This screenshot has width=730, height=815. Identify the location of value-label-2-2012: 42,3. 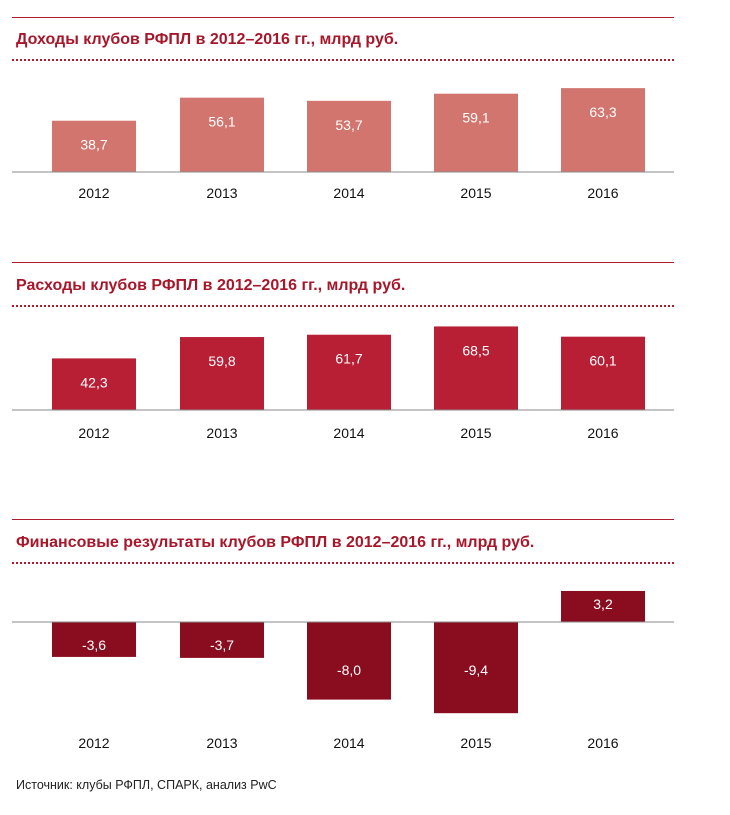
(93, 382).